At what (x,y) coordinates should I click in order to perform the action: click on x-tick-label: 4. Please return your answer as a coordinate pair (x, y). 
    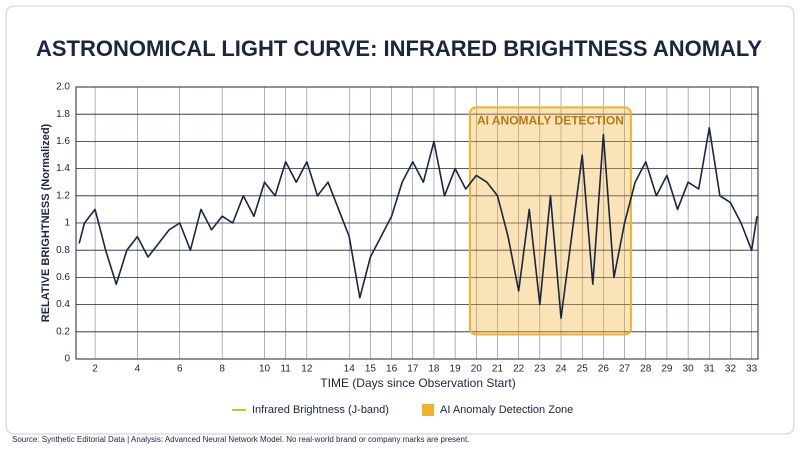
    Looking at the image, I should click on (138, 369).